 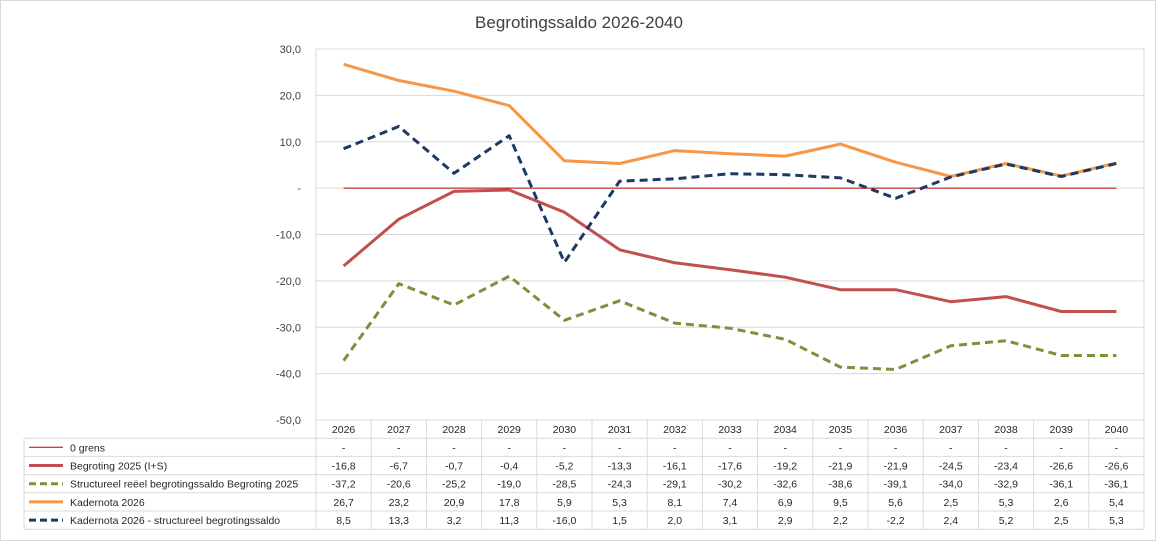 What do you see at coordinates (674, 503) in the screenshot?
I see `data-label: 8,1` at bounding box center [674, 503].